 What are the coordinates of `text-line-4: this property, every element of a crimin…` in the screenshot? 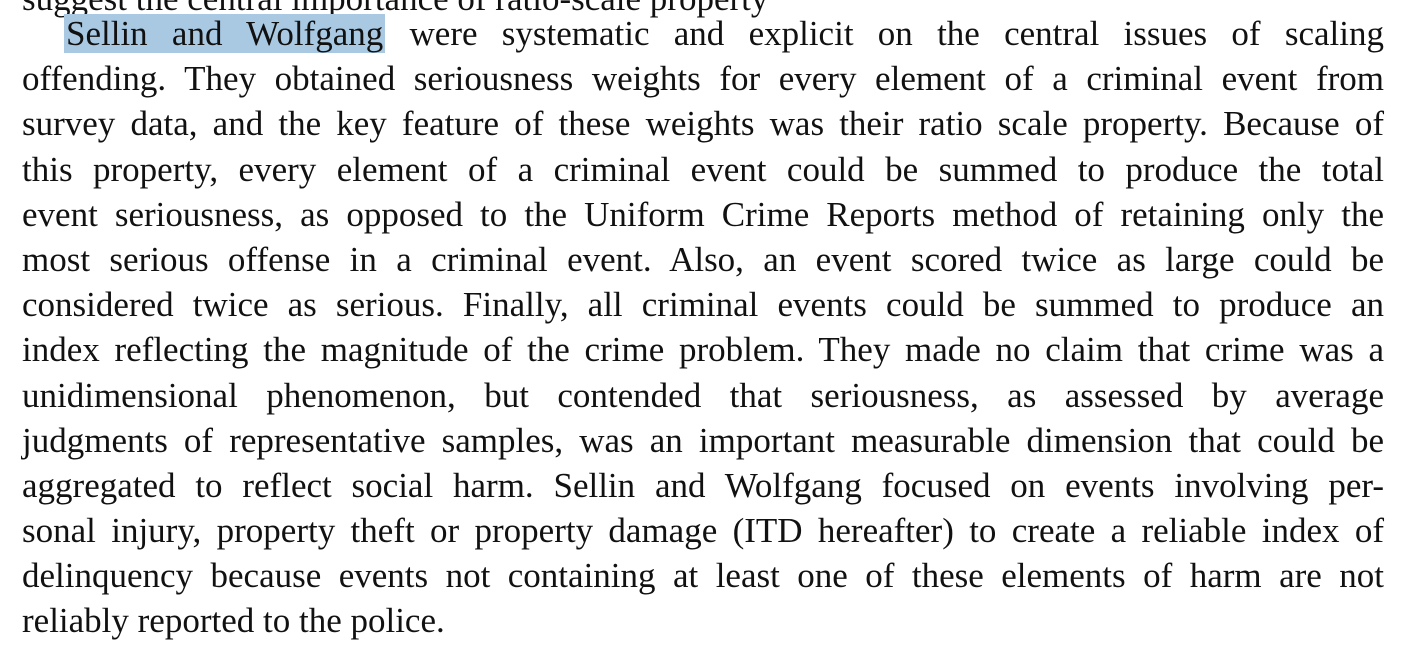 It's located at (703, 169).